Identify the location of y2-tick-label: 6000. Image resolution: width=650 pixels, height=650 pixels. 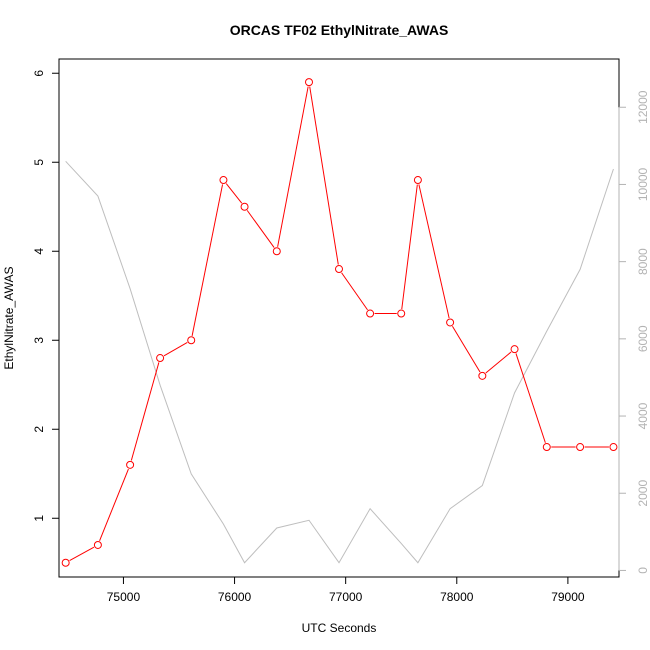
(643, 338).